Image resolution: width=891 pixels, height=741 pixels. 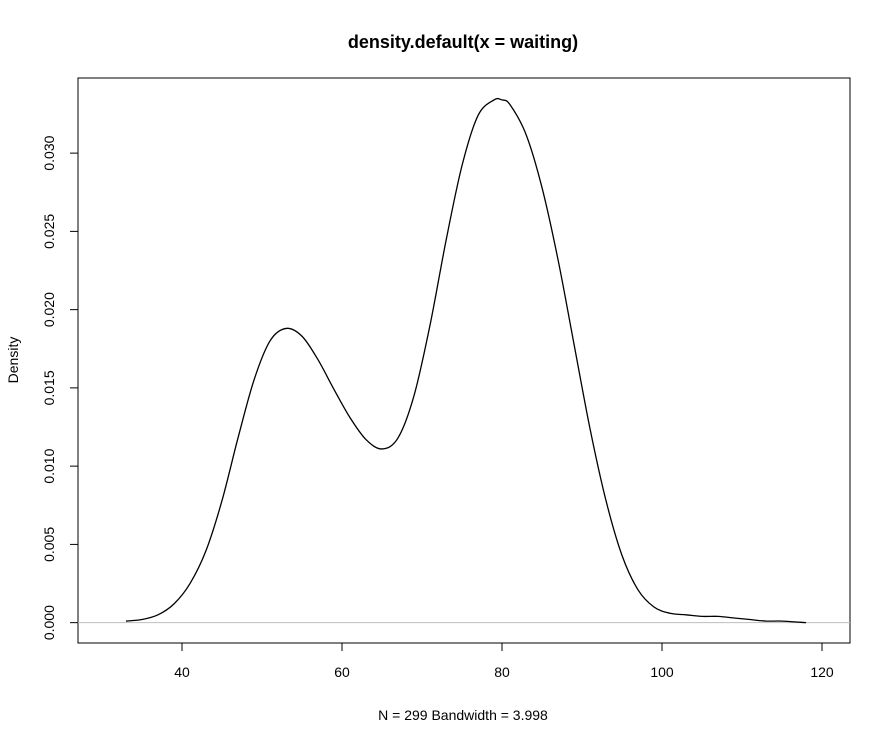 What do you see at coordinates (662, 672) in the screenshot?
I see `x-tick-label: 100` at bounding box center [662, 672].